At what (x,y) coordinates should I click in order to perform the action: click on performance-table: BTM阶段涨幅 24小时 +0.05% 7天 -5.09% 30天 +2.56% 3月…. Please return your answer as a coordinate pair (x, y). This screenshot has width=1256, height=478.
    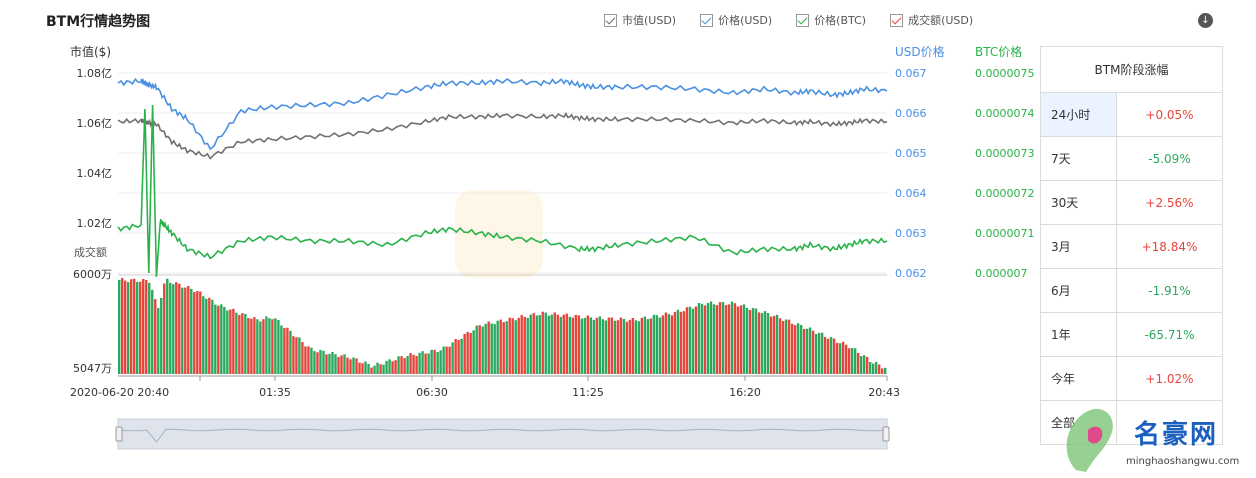
    Looking at the image, I should click on (1131, 245).